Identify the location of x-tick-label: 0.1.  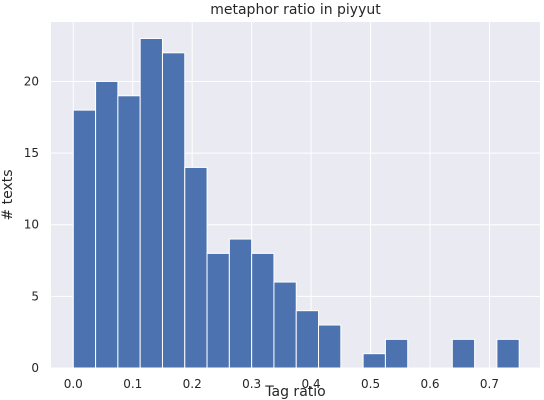
(132, 384).